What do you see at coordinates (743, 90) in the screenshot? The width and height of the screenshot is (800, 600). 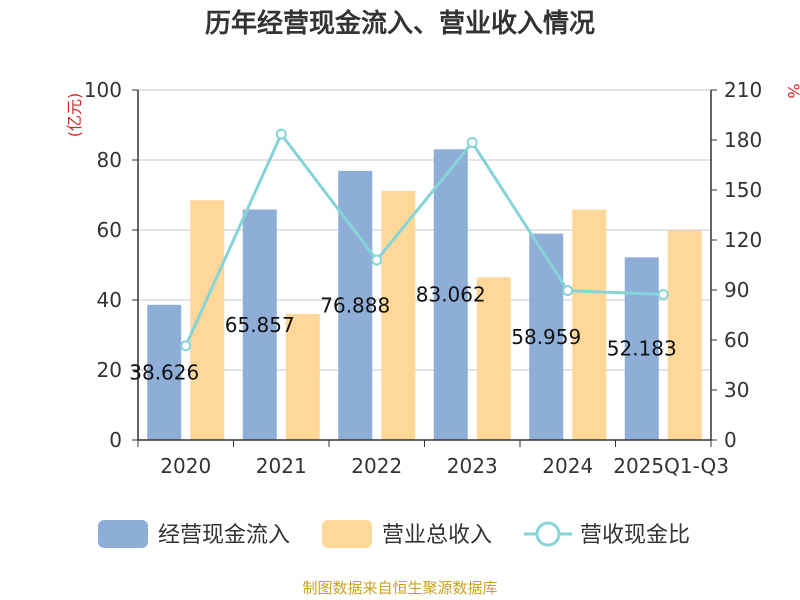 I see `y-right-tick-label: 210` at bounding box center [743, 90].